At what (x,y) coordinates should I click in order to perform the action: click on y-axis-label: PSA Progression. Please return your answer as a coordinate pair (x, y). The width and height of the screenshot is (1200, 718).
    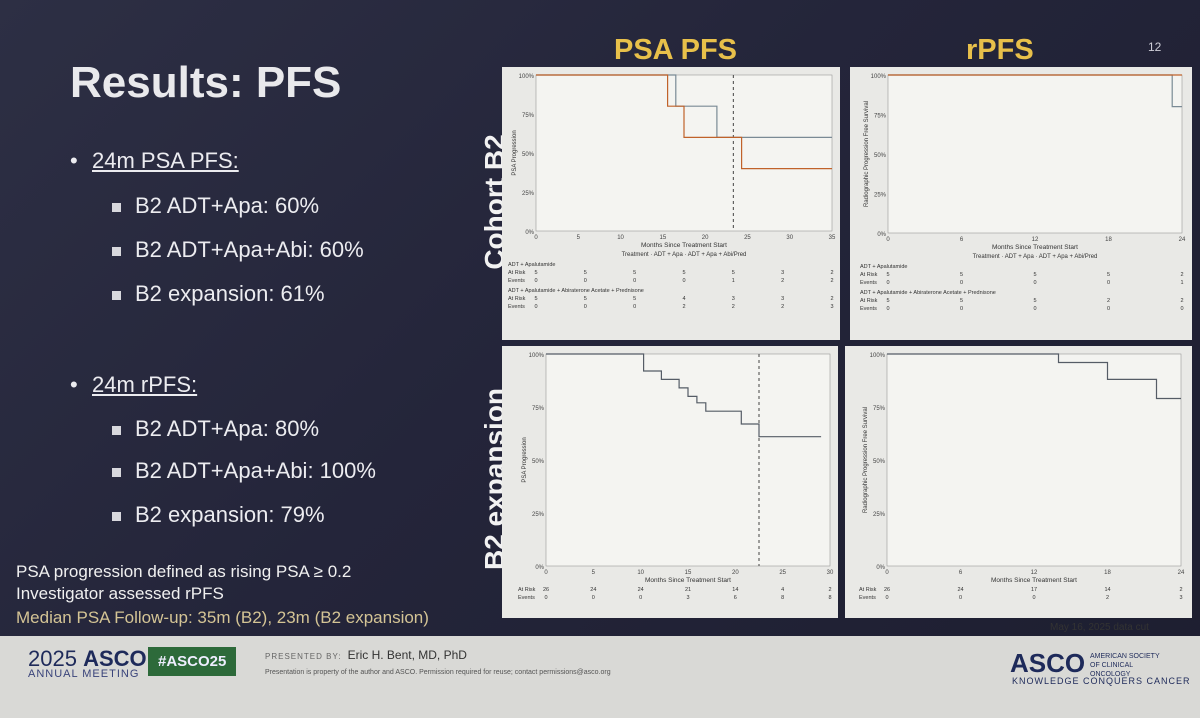
    Looking at the image, I should click on (525, 459).